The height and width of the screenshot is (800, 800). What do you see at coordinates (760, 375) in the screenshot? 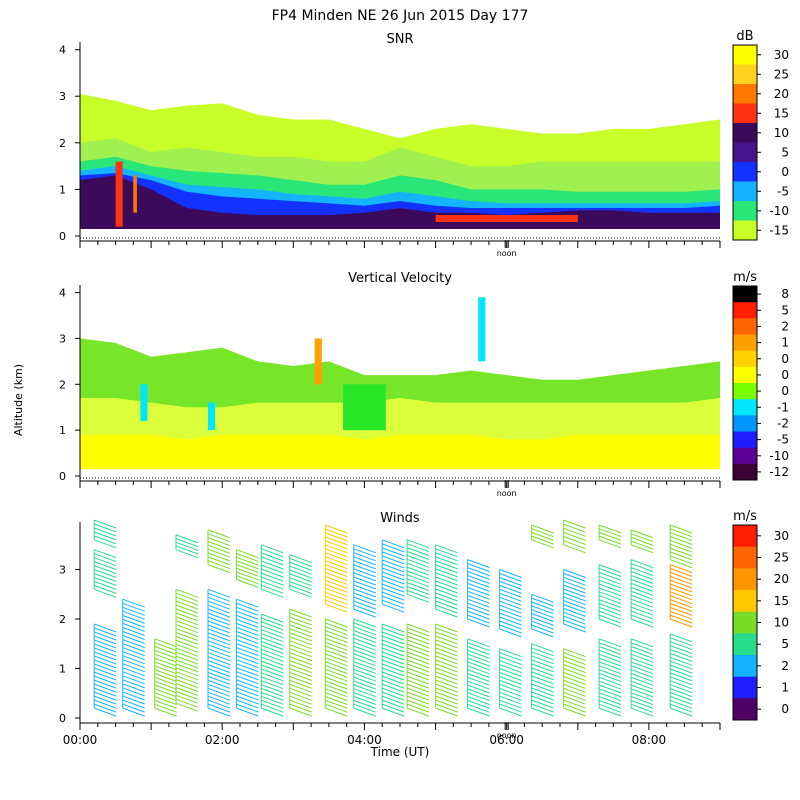
I see `color-legend: m/s 8 5 2 1 0 0 0 -1 -2 -5 -10 -12` at bounding box center [760, 375].